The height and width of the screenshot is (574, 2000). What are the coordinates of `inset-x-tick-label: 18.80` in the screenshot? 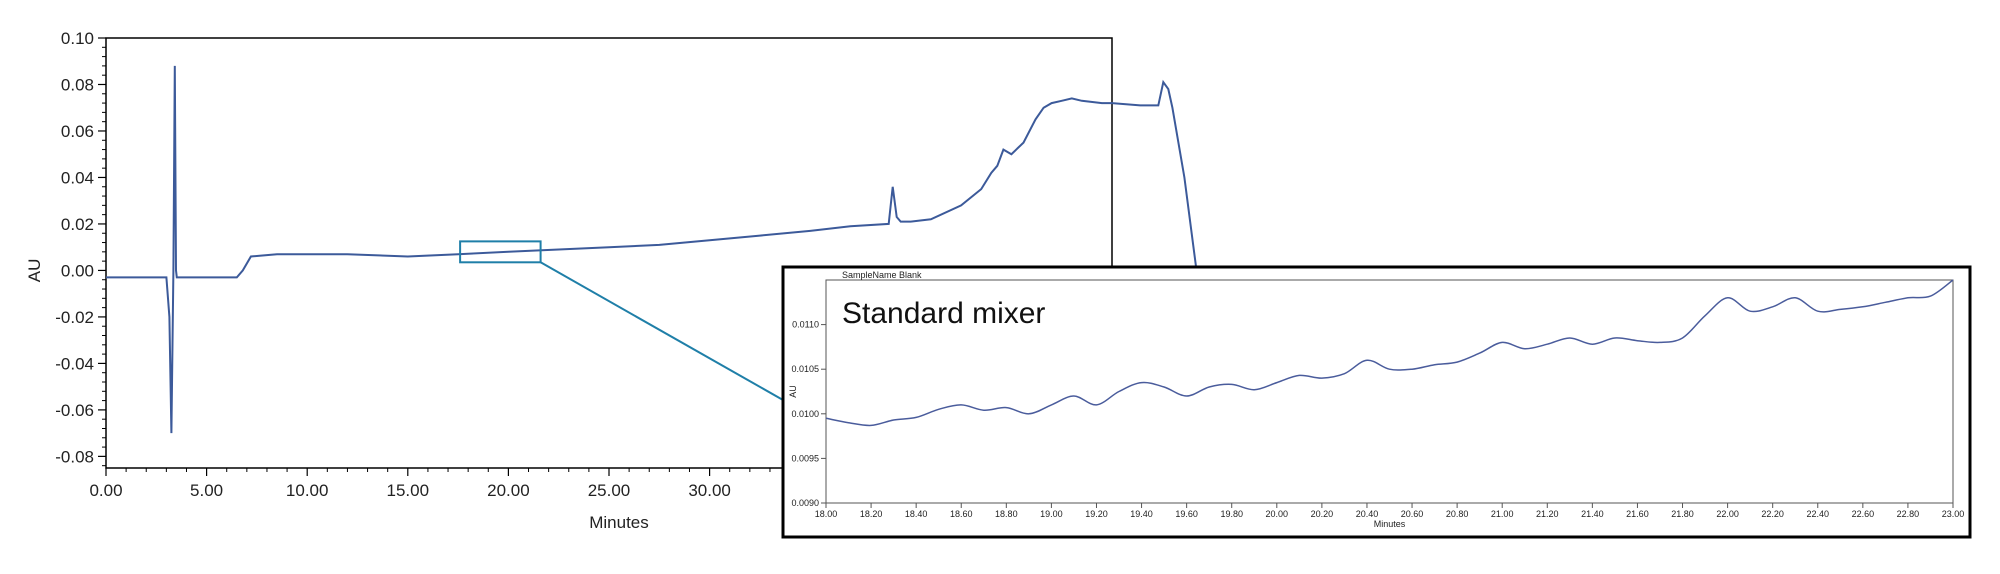 It's located at (1006, 514).